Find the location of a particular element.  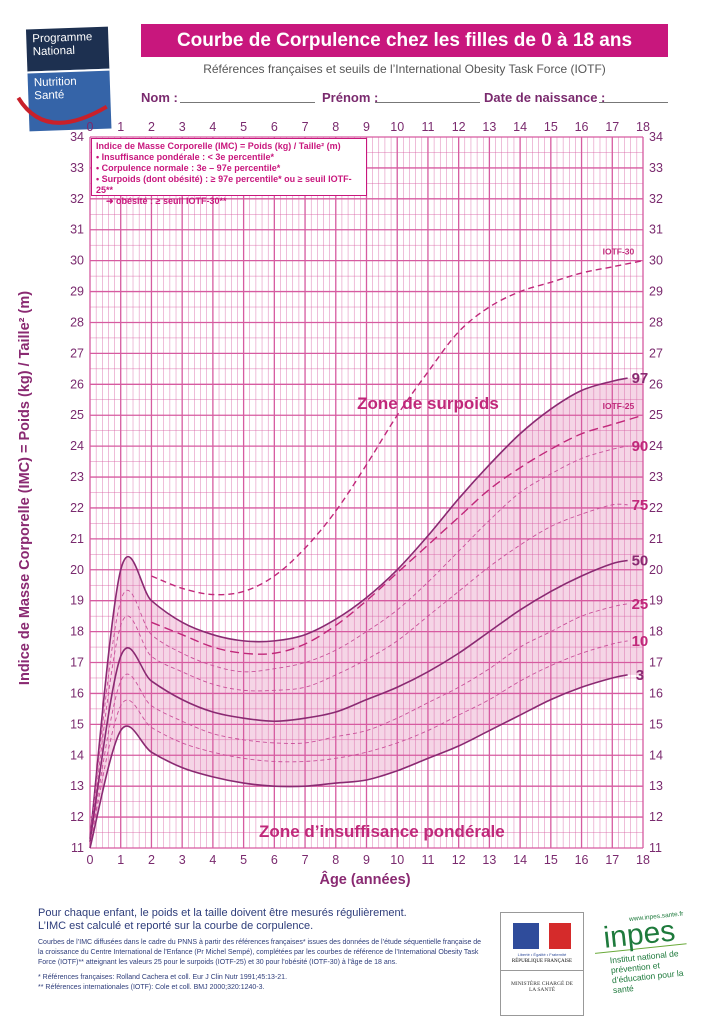

y-tick-label-right: 23 is located at coordinates (656, 477).